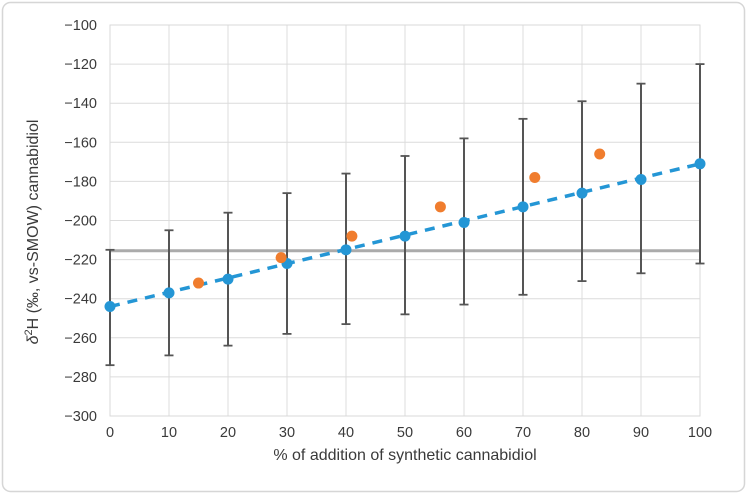 Image resolution: width=747 pixels, height=494 pixels. I want to click on x-tick-label: 60, so click(464, 433).